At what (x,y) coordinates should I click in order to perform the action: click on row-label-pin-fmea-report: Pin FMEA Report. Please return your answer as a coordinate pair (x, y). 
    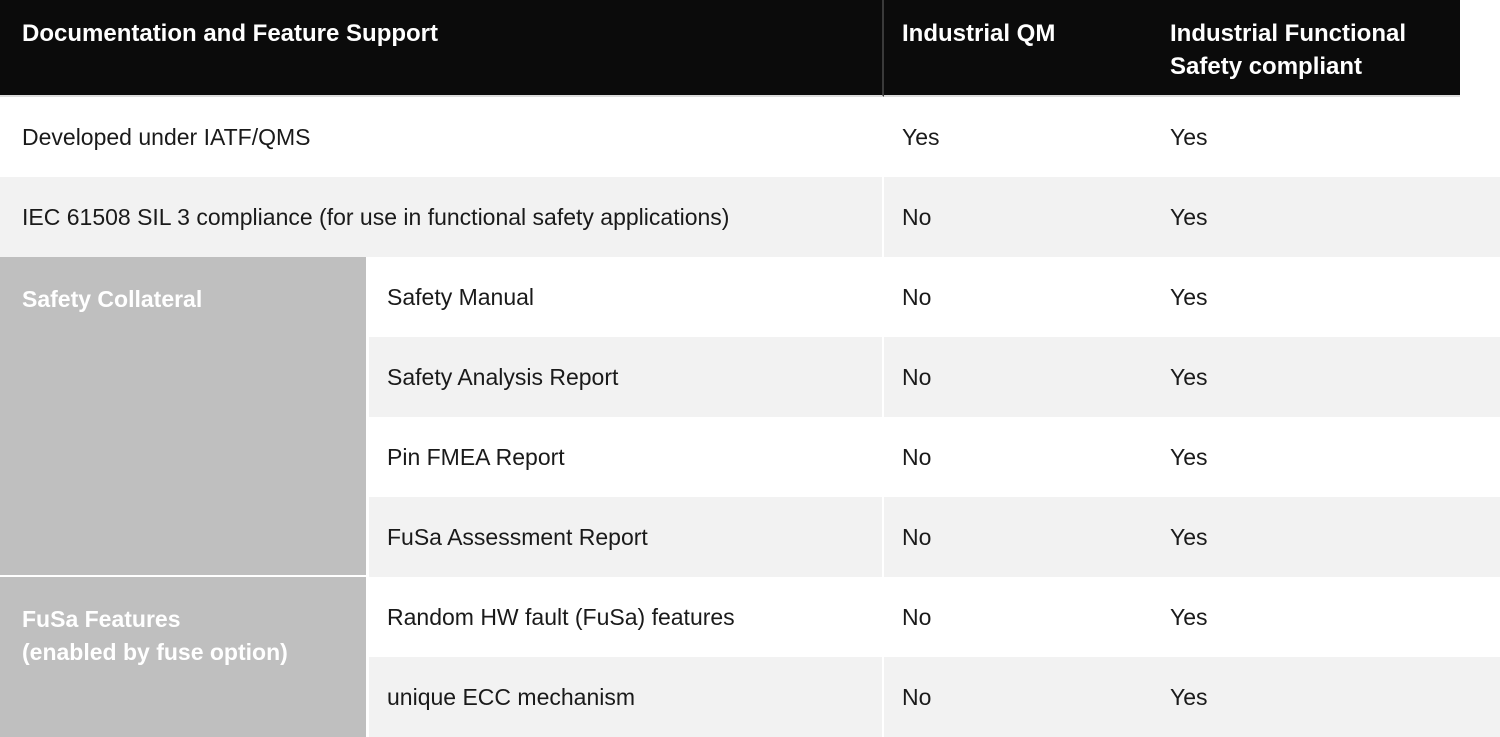
    Looking at the image, I should click on (626, 457).